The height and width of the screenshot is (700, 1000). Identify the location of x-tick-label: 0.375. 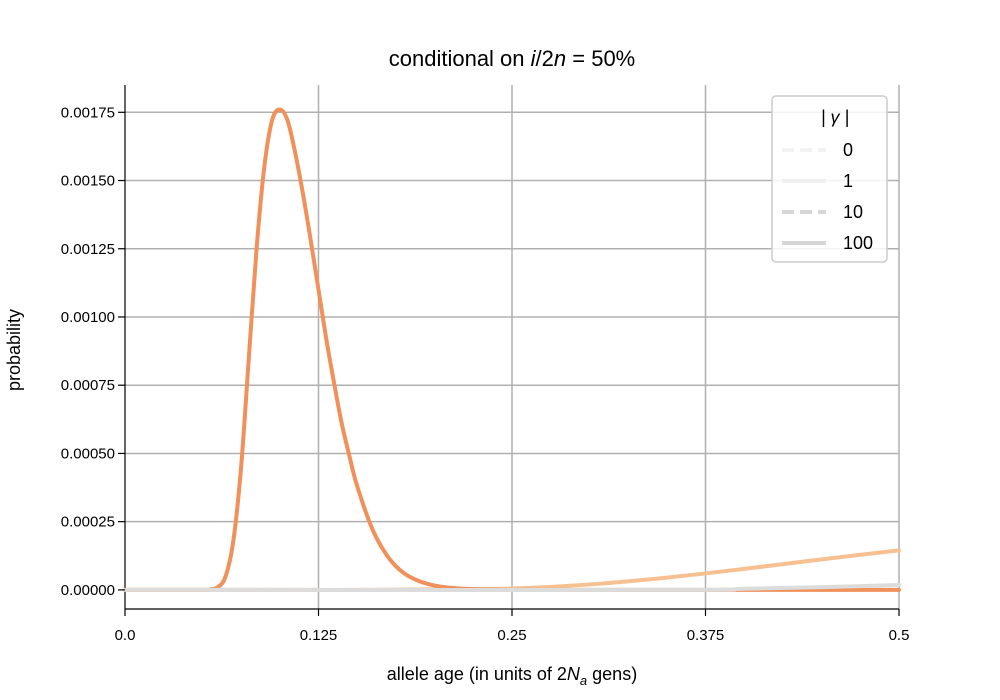
(706, 635).